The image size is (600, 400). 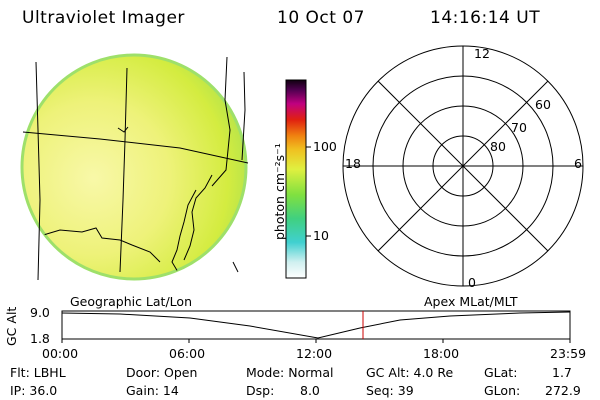 I want to click on lat-label-70: 70, so click(x=519, y=127).